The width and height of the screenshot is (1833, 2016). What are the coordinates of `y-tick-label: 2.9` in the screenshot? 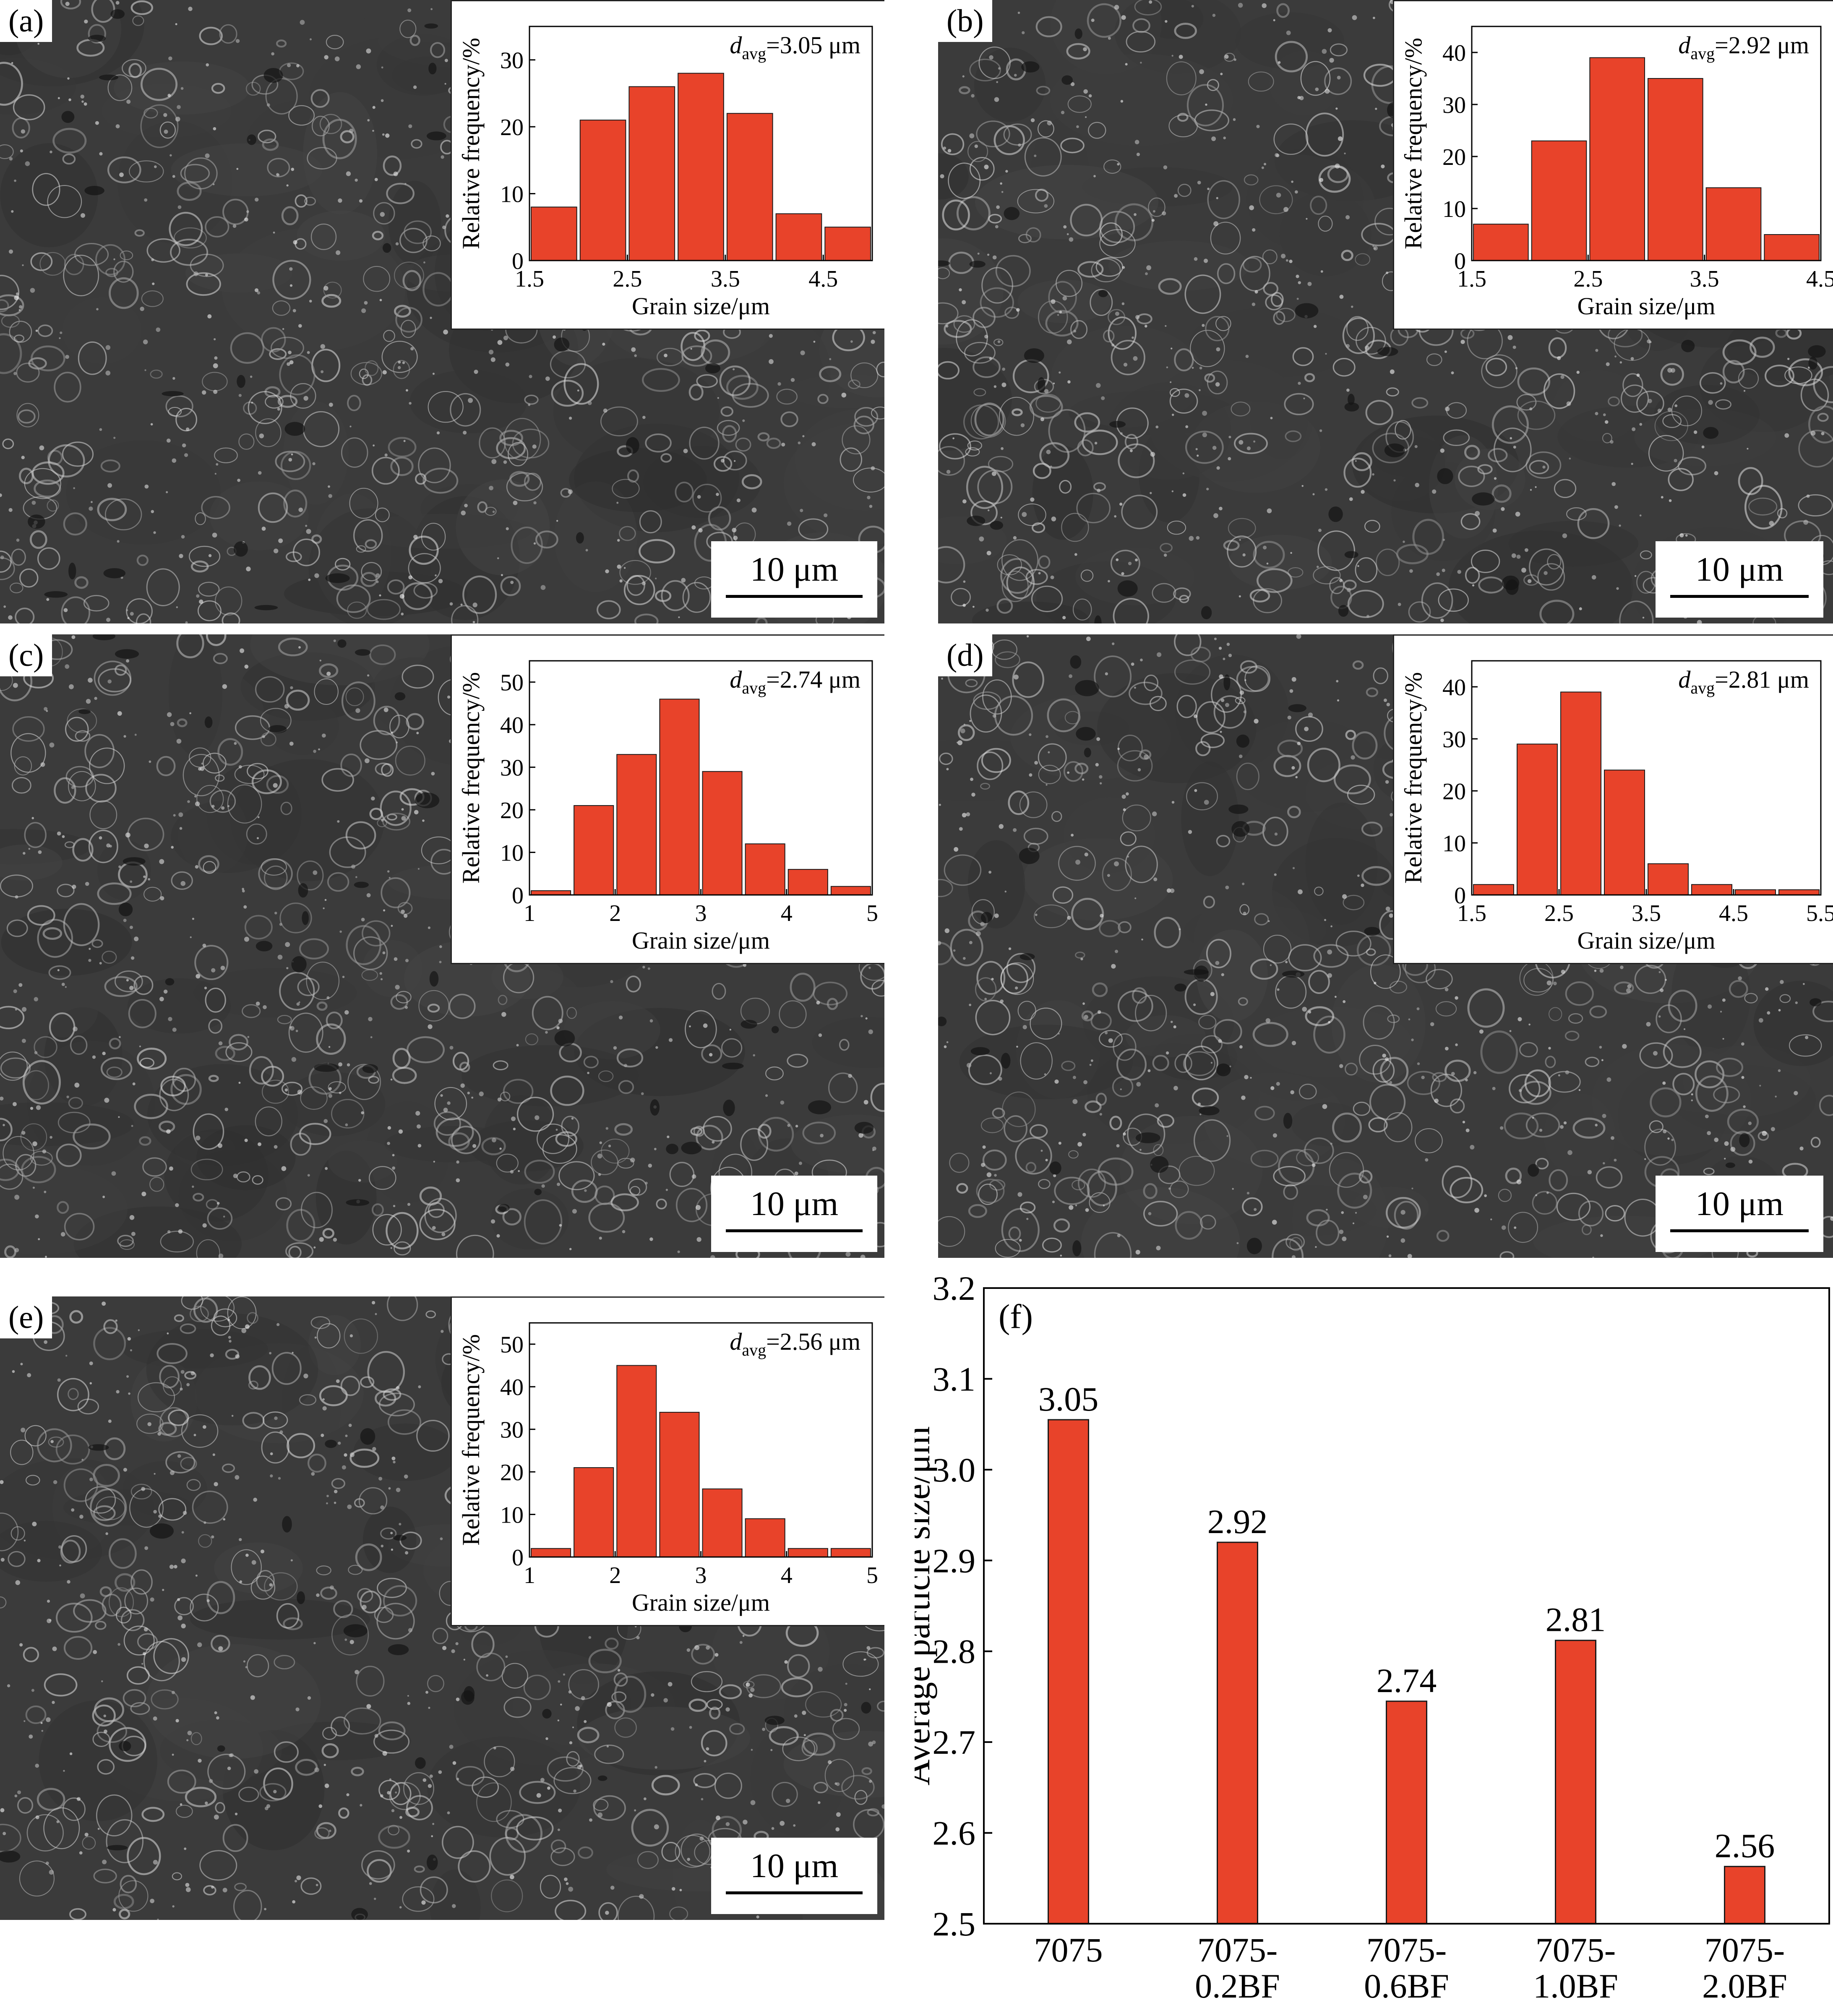 It's located at (954, 1560).